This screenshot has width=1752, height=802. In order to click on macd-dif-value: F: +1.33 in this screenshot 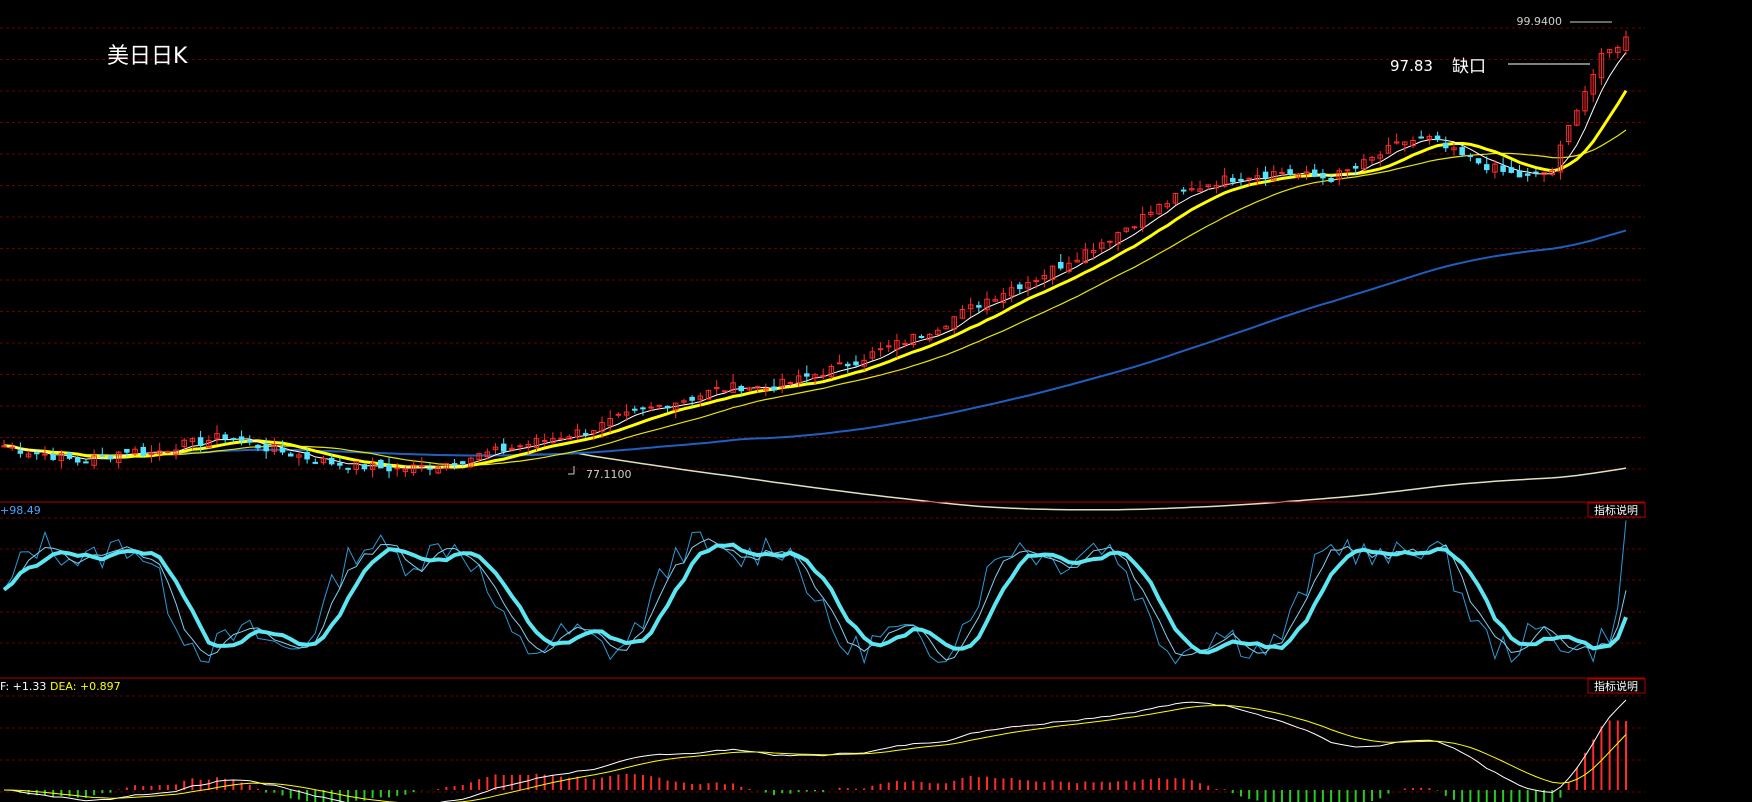, I will do `click(23, 686)`.